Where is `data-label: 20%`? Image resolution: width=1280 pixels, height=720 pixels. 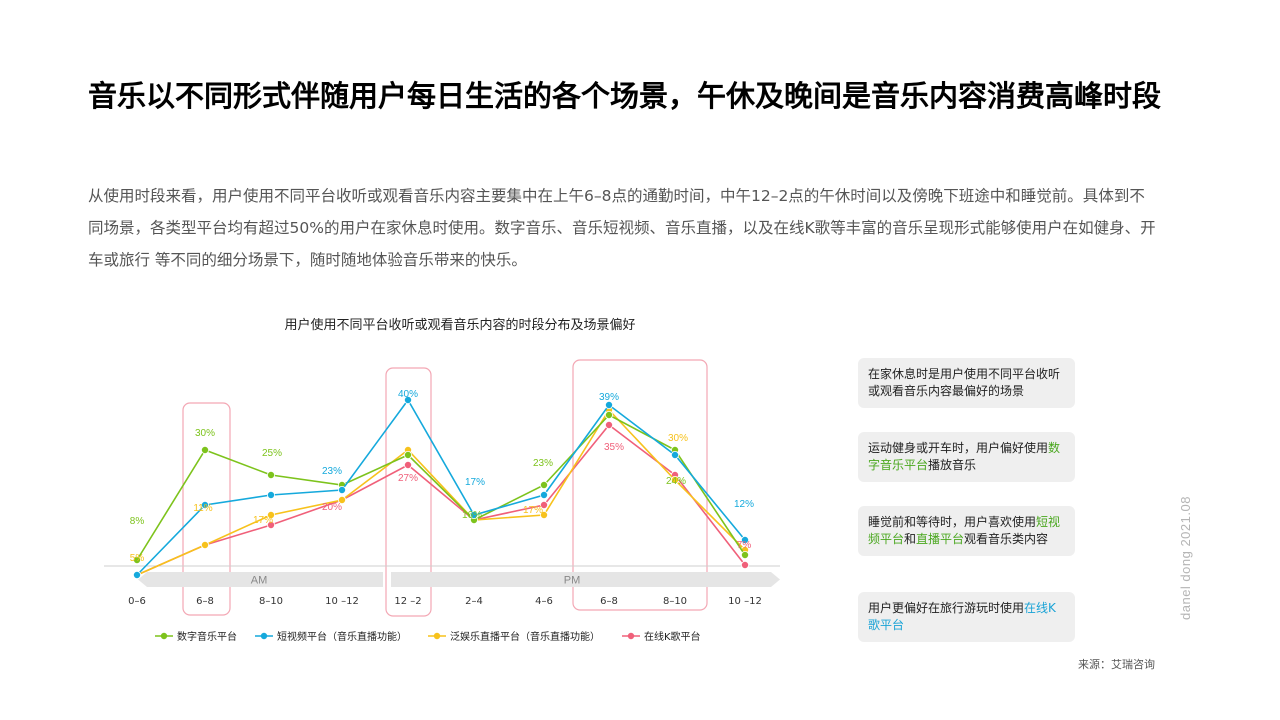 data-label: 20% is located at coordinates (332, 507).